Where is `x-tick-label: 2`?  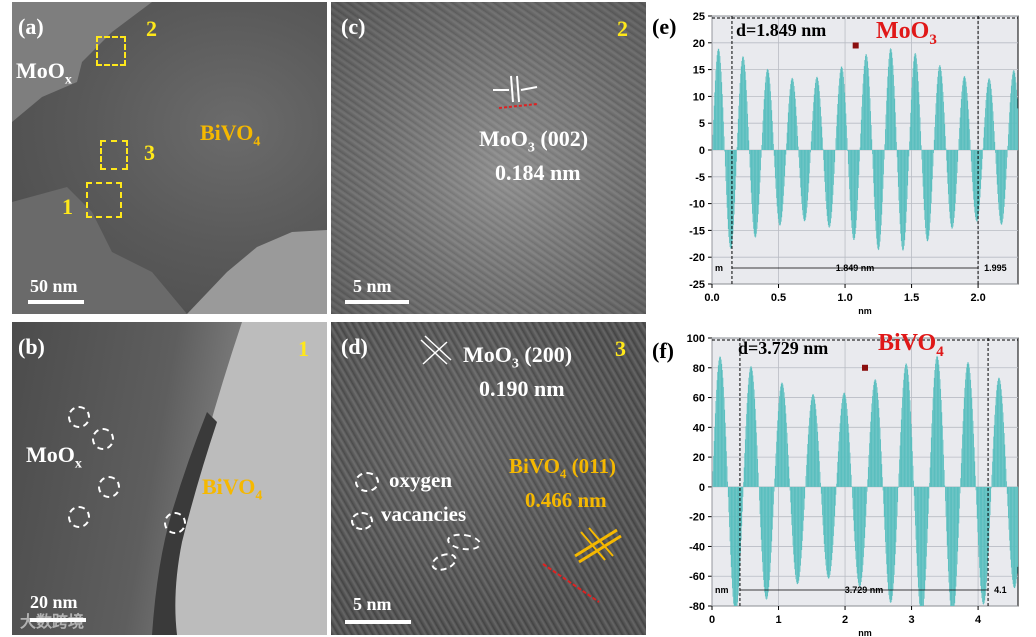
x-tick-label: 2 is located at coordinates (845, 620).